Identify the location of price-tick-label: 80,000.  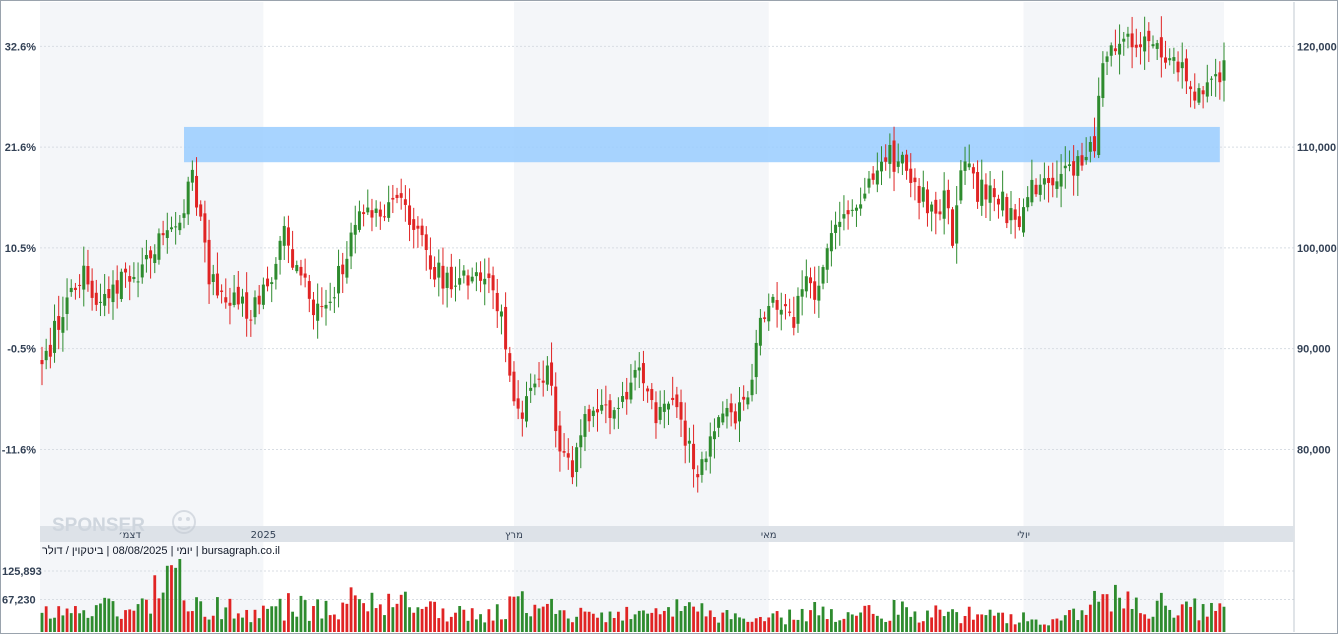
(1314, 450).